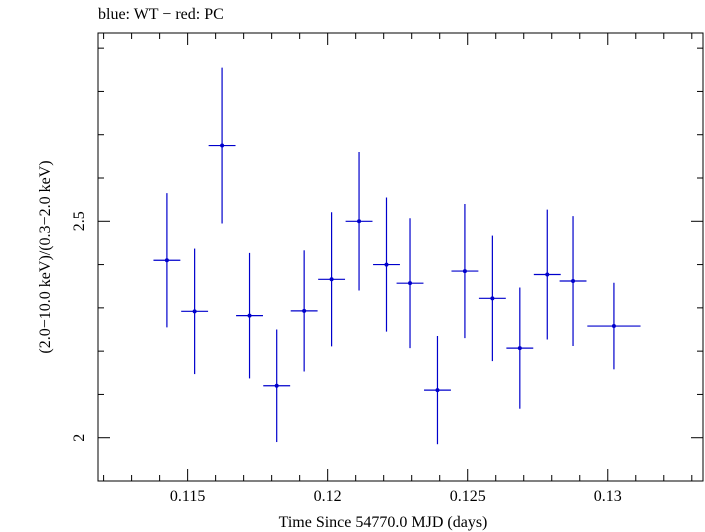 This screenshot has height=532, width=705. What do you see at coordinates (328, 496) in the screenshot?
I see `x-tick-label: 0.12` at bounding box center [328, 496].